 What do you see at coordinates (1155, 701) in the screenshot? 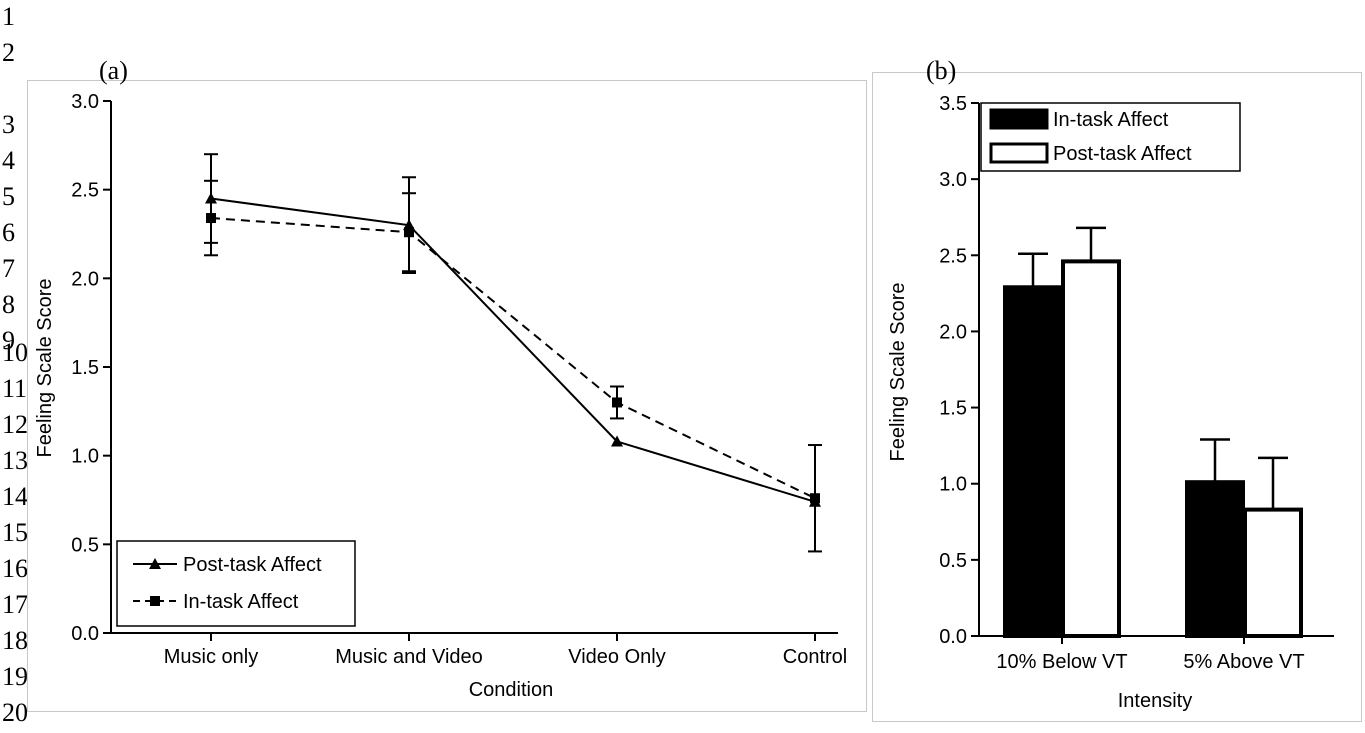
I see `x-axis-title: Intensity` at bounding box center [1155, 701].